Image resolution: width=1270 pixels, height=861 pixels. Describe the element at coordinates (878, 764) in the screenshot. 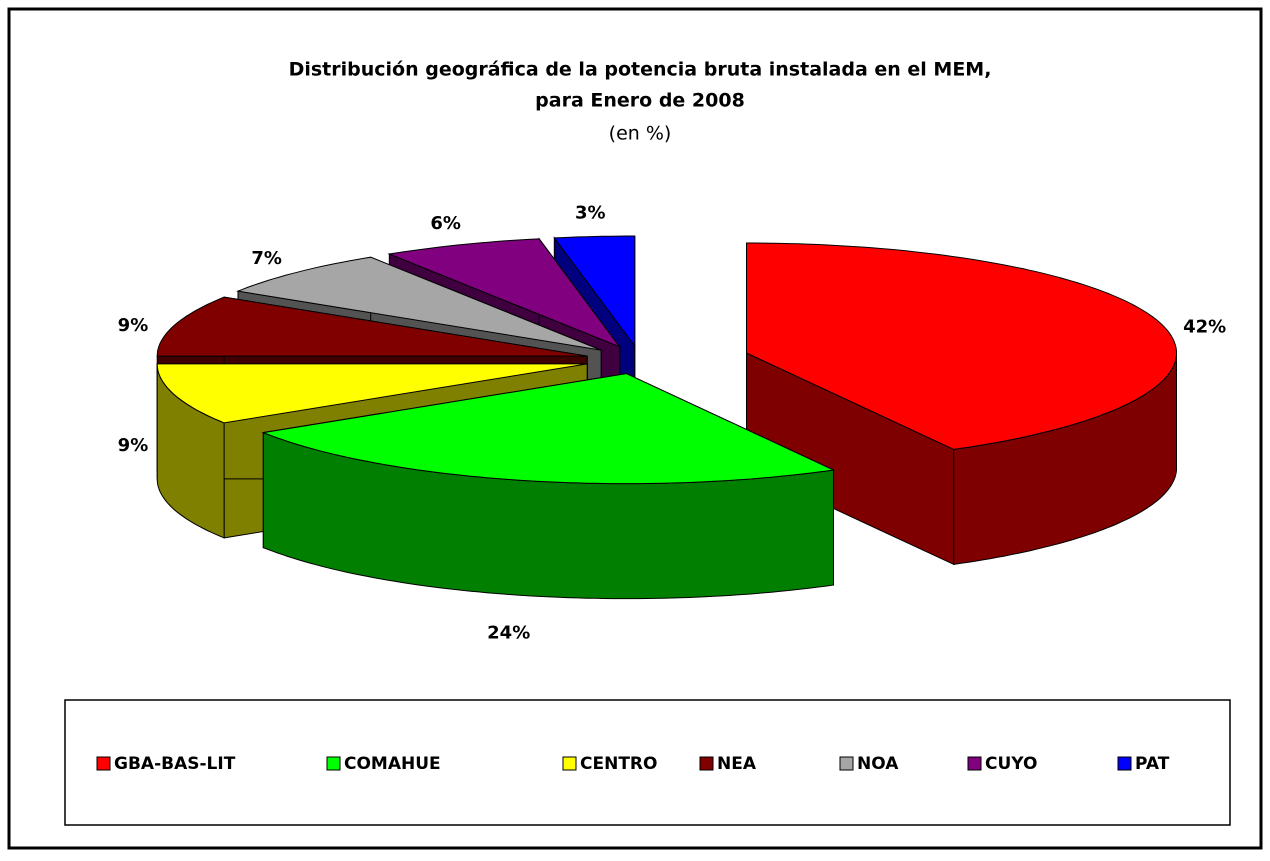

I see `legend-label: NOA` at that location.